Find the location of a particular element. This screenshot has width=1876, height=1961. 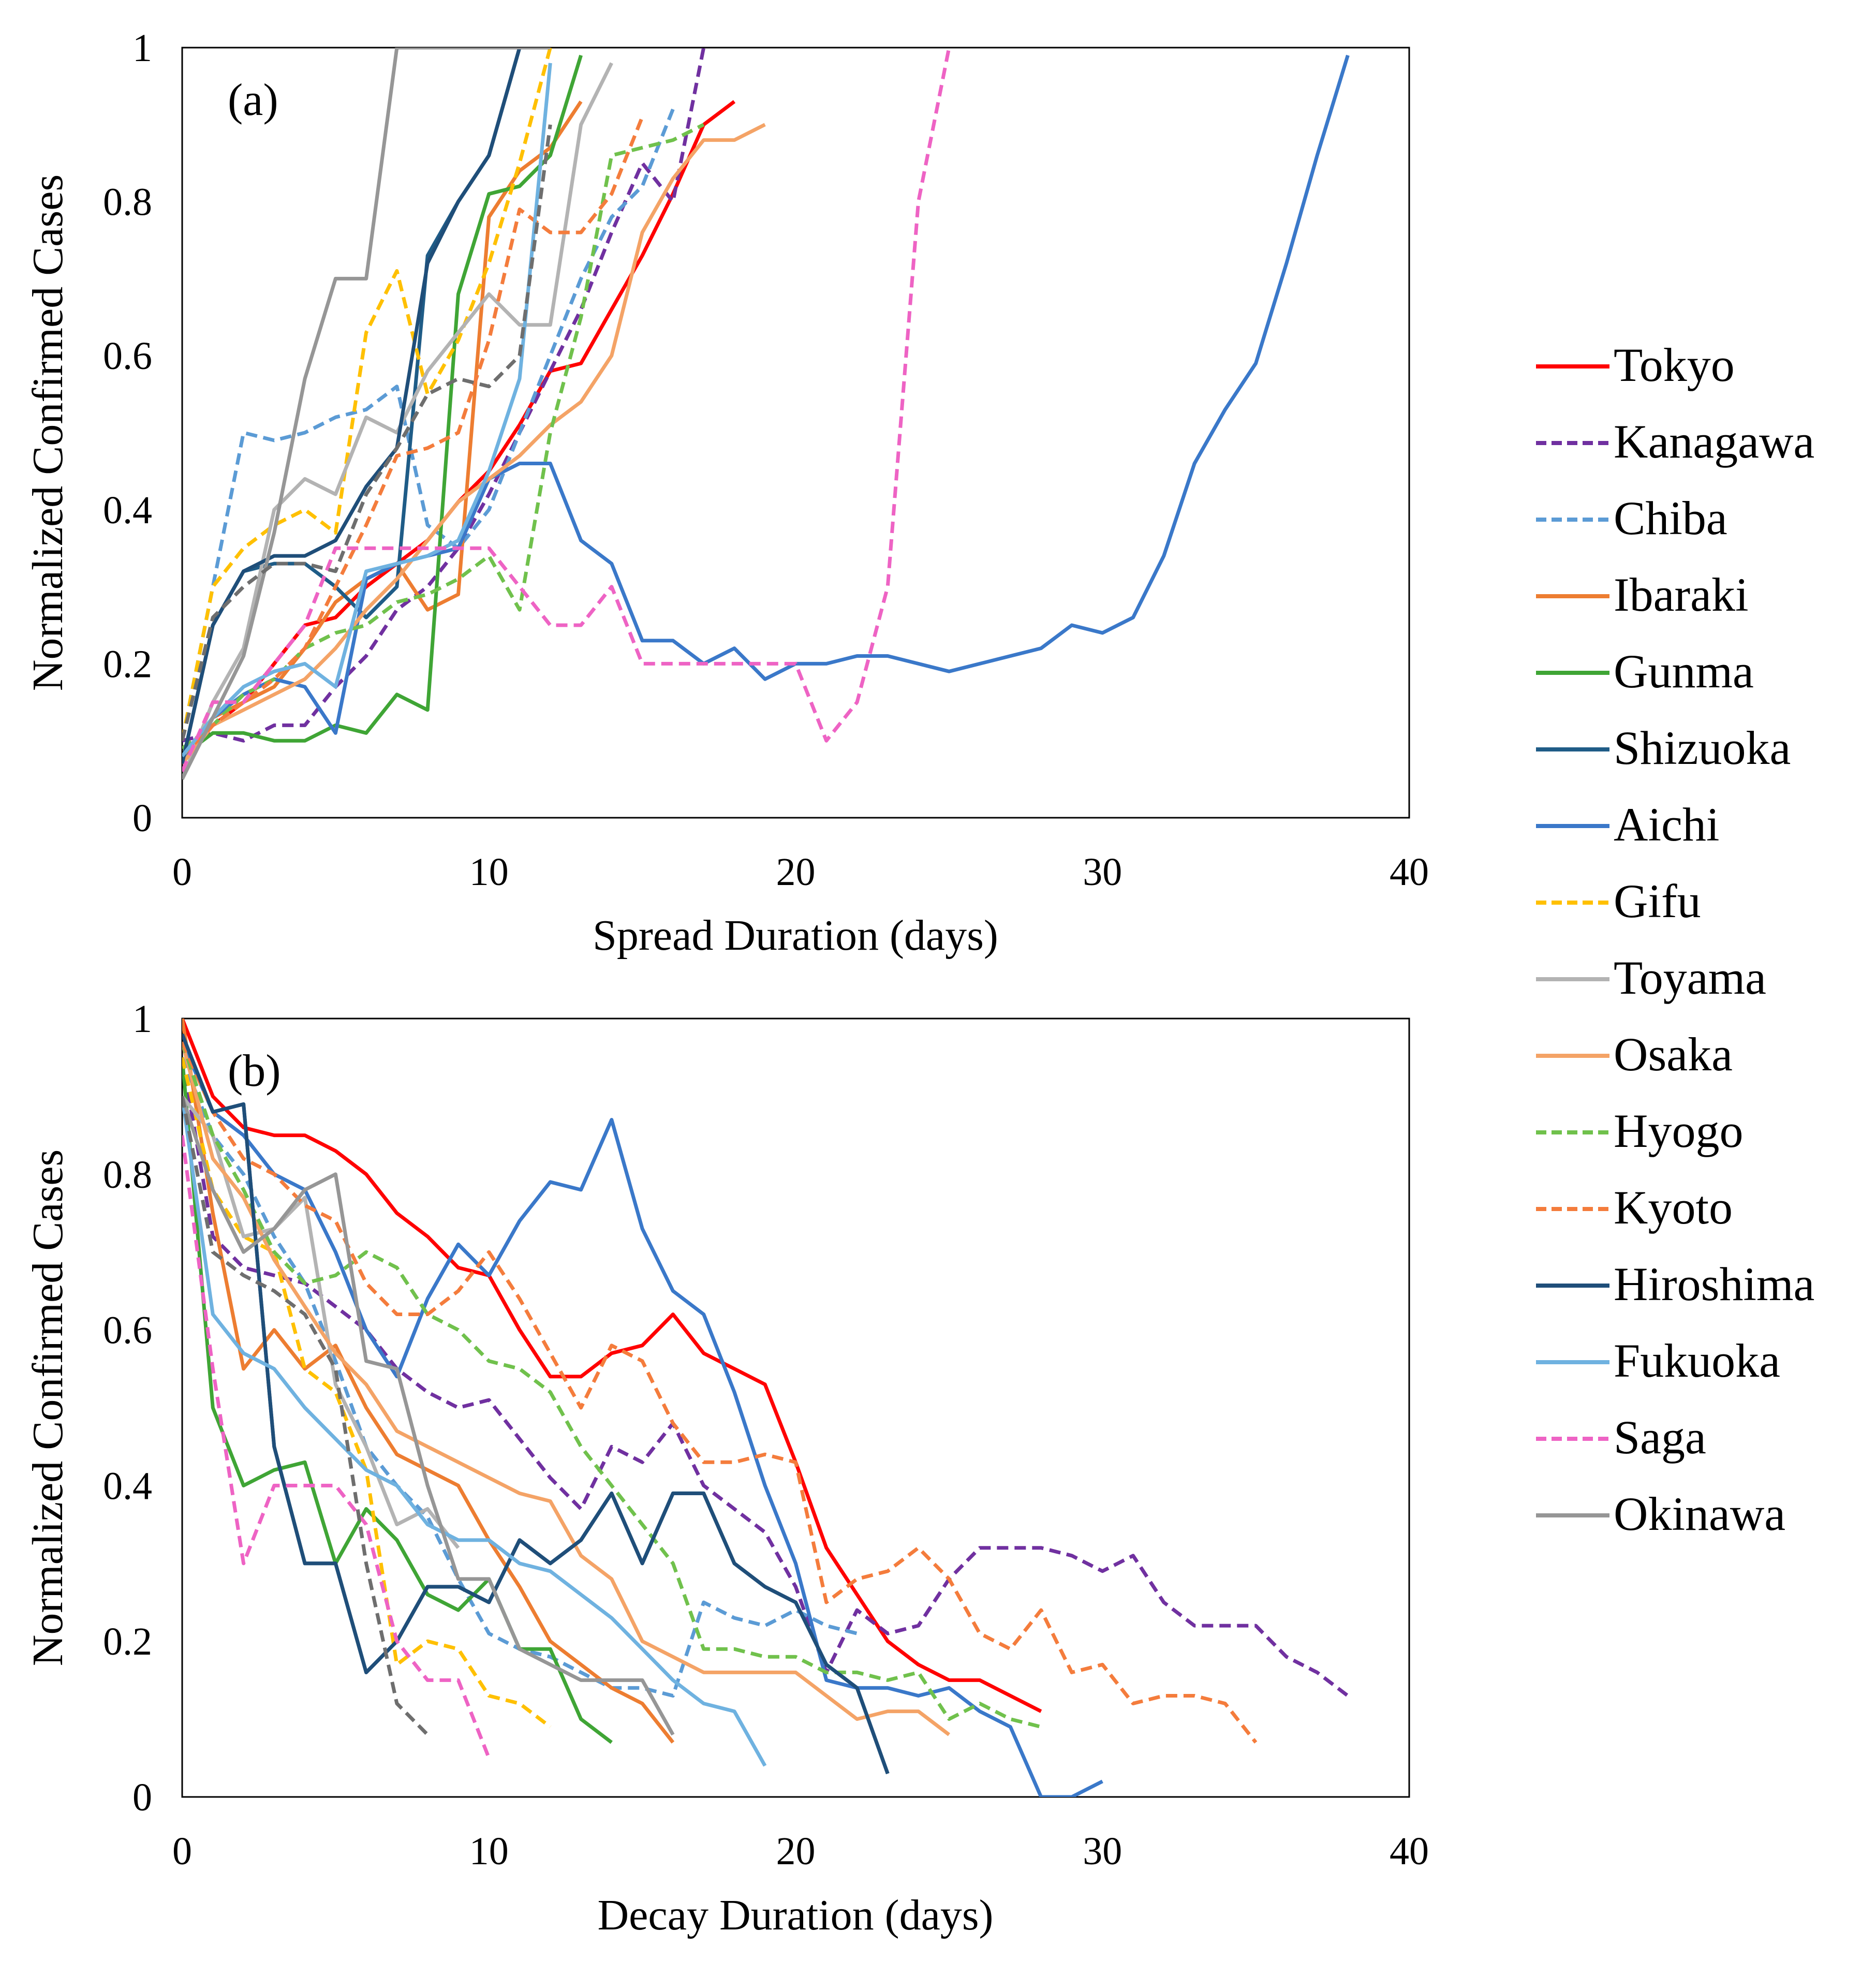

panel-a-series-gifu is located at coordinates (367, 395).